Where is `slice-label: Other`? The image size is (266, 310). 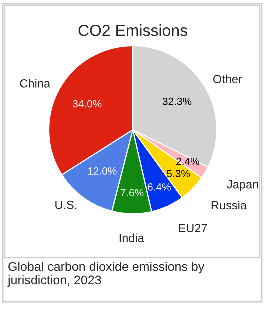 slice-label: Other is located at coordinates (227, 79).